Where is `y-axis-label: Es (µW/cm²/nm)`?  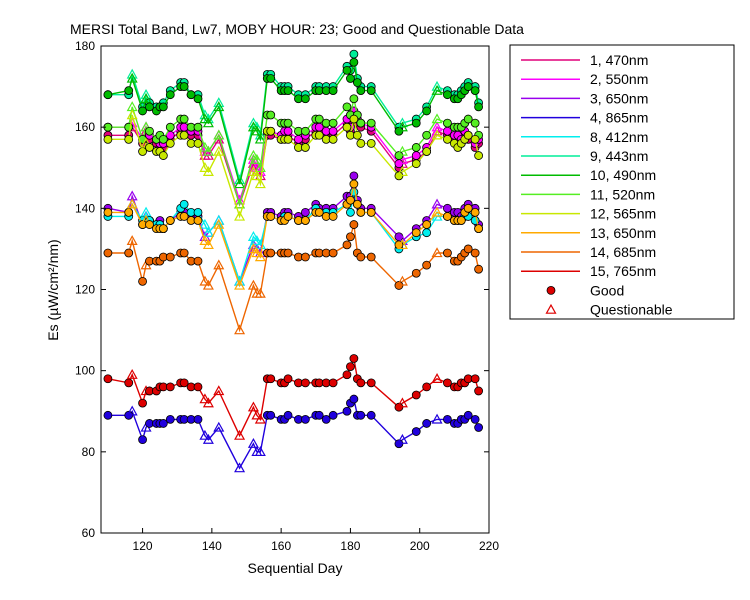 y-axis-label: Es (µW/cm²/nm) is located at coordinates (53, 289).